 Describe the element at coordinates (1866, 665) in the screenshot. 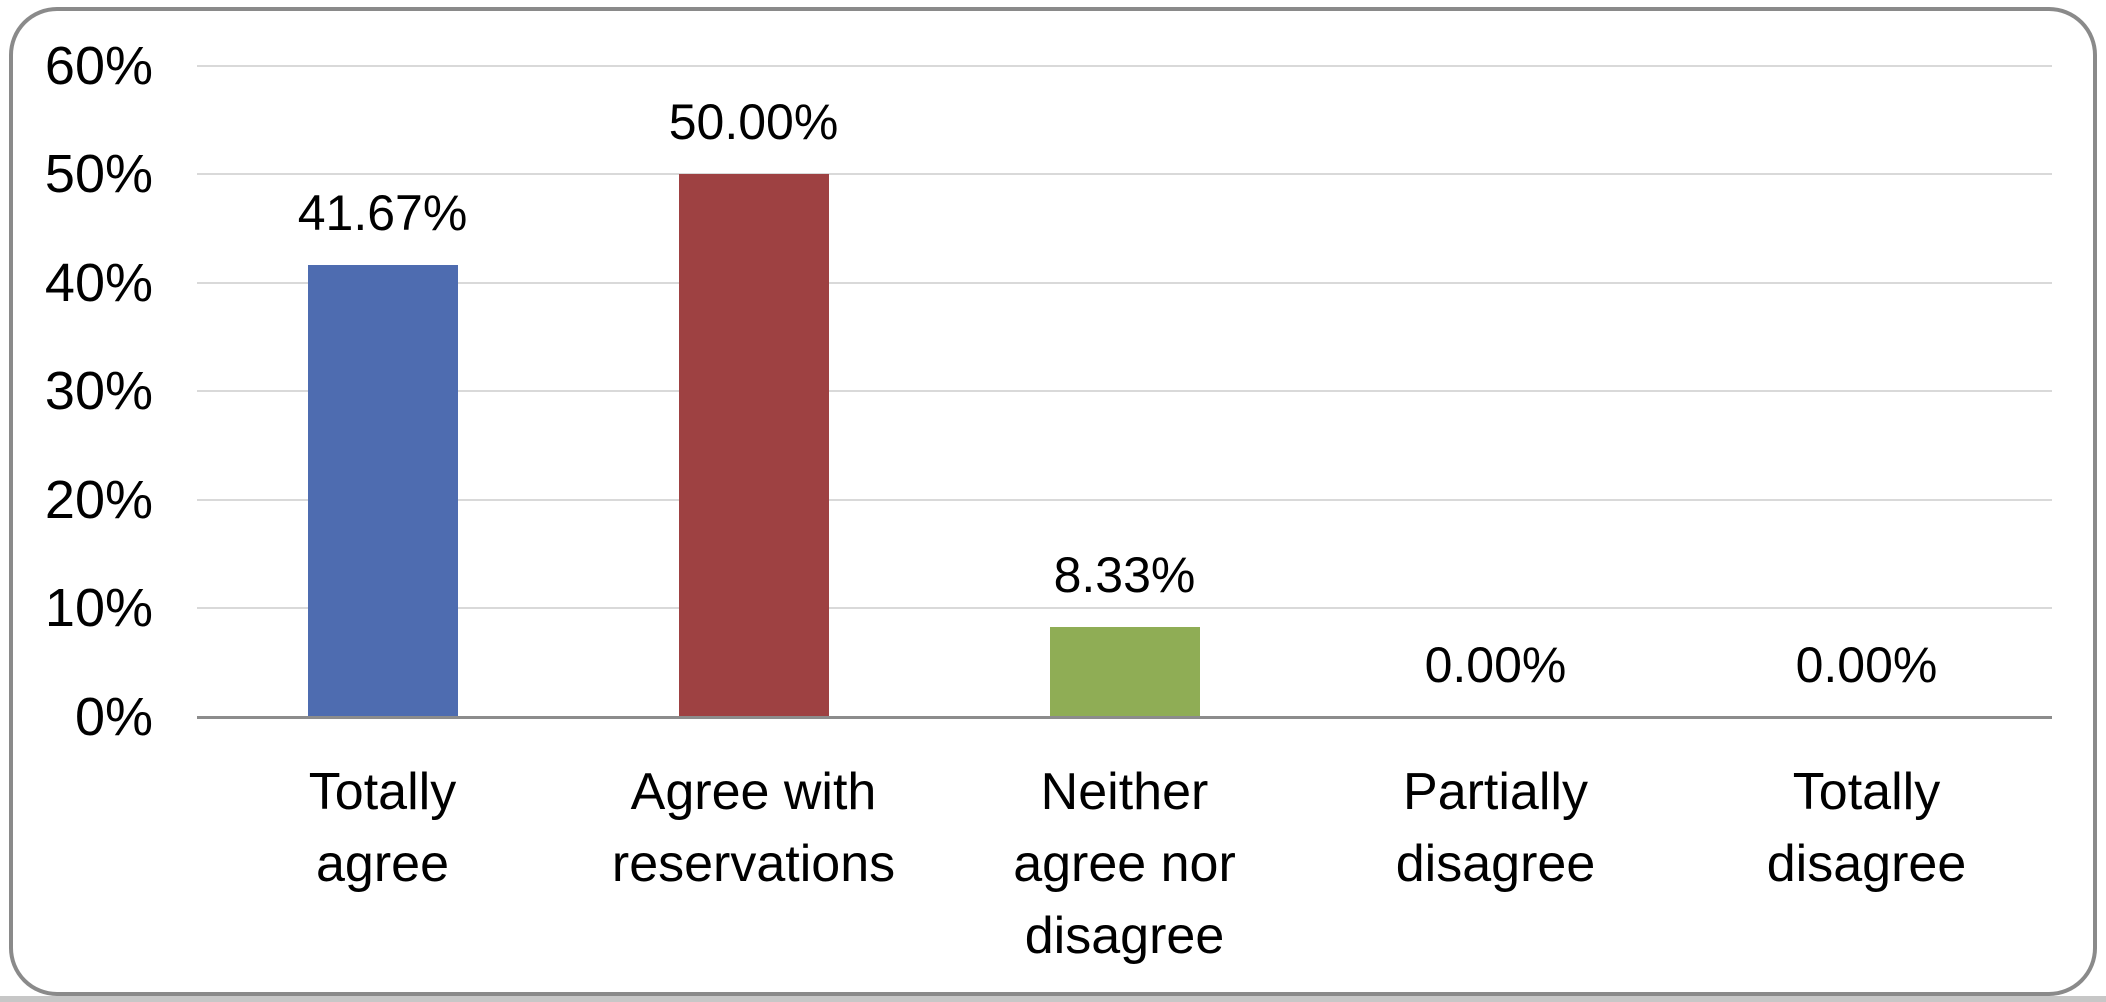

I see `data-label-totally-disagree: 0.00%` at that location.